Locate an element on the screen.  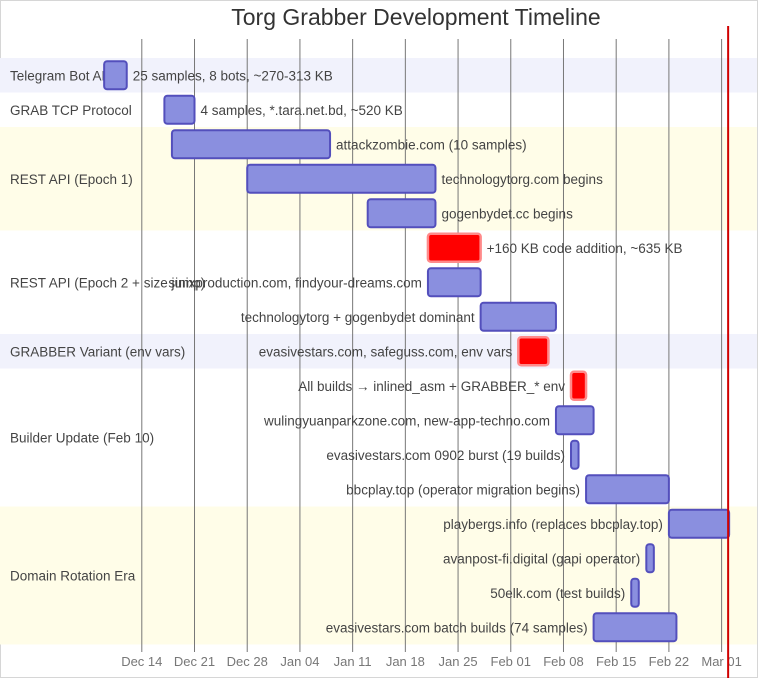
task-label: 4 samples, *.tara.net.bd, ~520 KB is located at coordinates (302, 110).